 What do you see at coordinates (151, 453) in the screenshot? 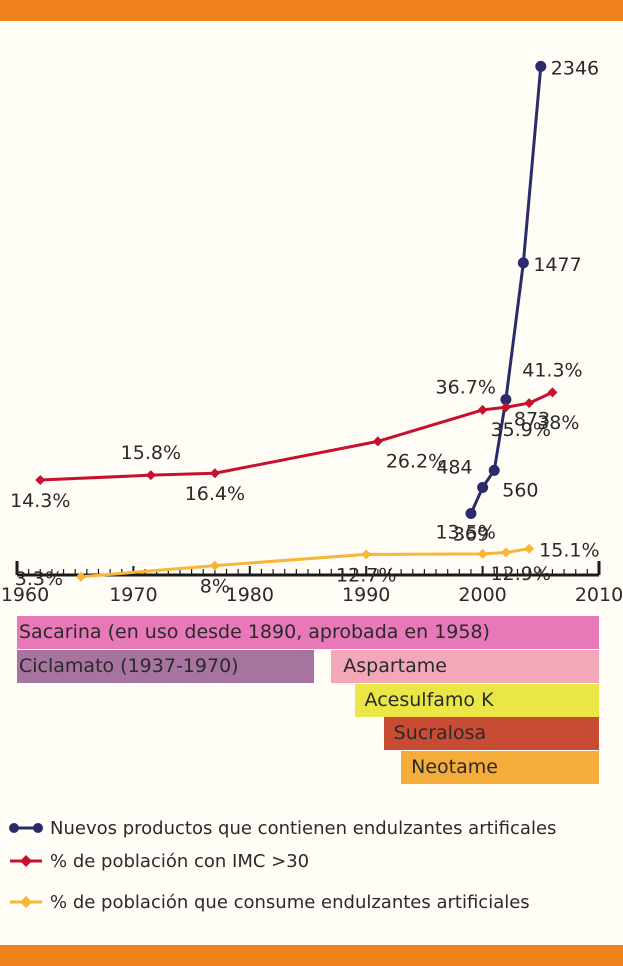
I see `data-label-obesity: 15.8%` at bounding box center [151, 453].